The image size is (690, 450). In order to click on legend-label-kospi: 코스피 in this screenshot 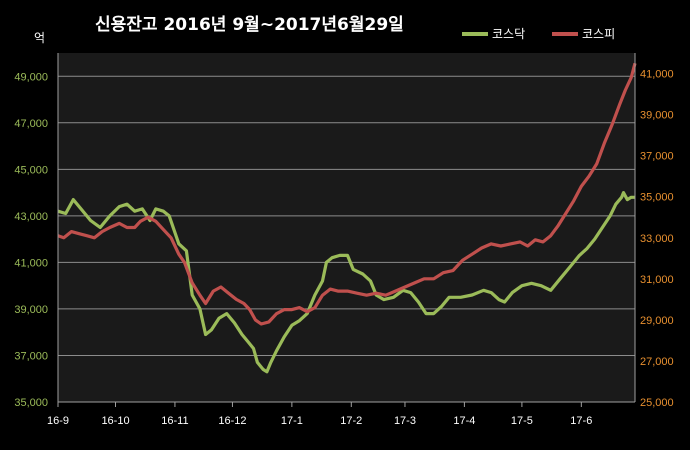, I will do `click(598, 34)`.